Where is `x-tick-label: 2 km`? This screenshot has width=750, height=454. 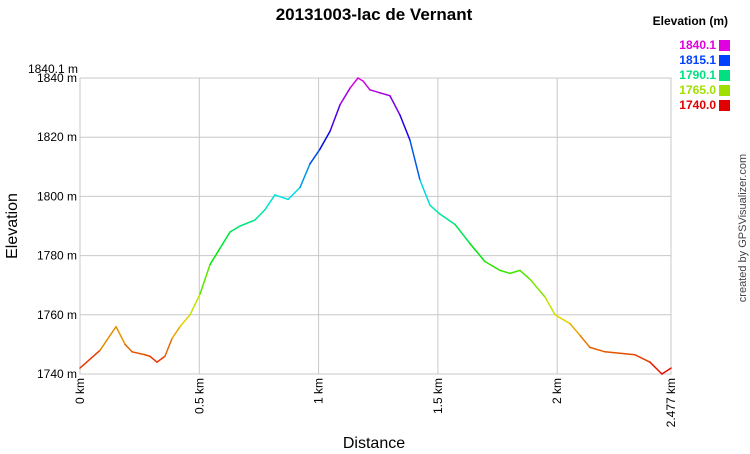
x-tick-label: 2 km is located at coordinates (557, 391).